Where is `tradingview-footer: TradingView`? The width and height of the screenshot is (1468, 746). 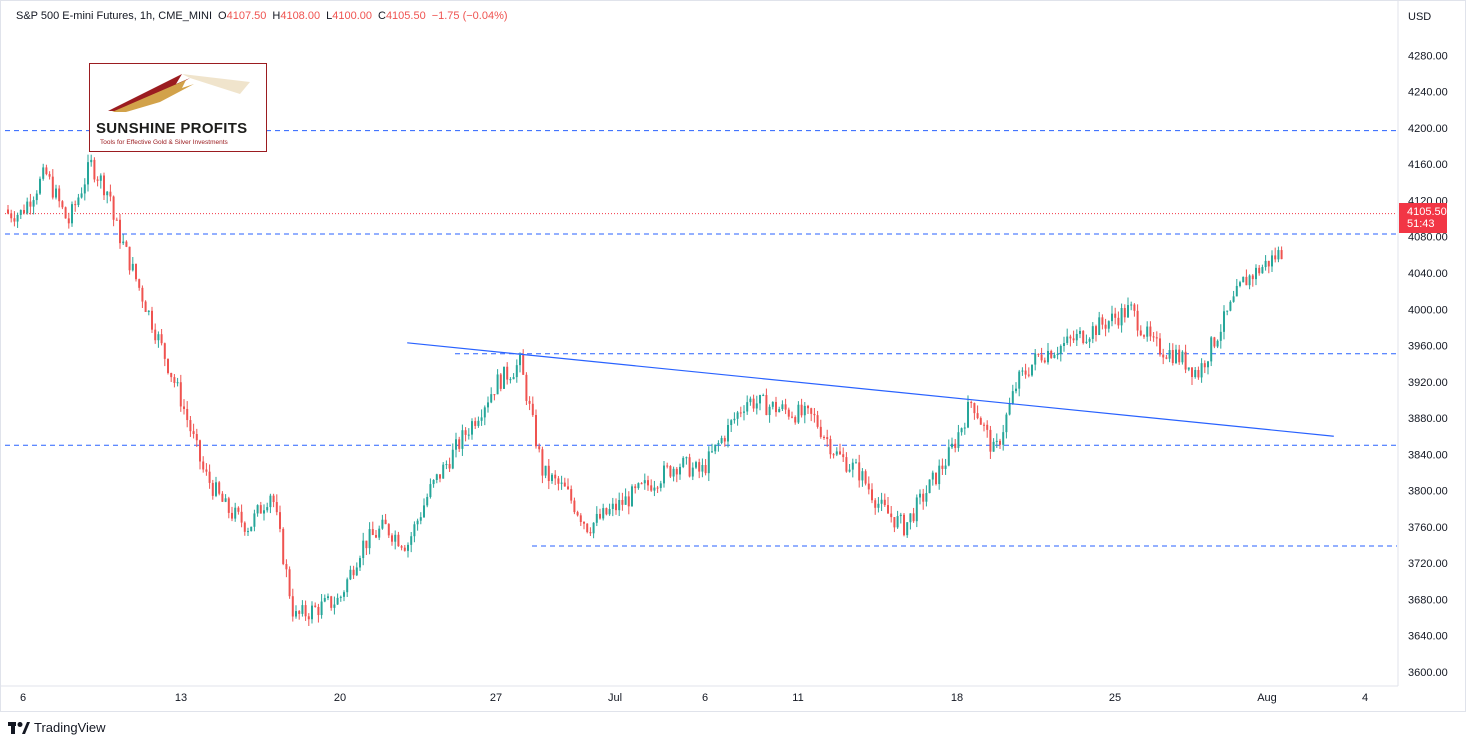 tradingview-footer: TradingView is located at coordinates (57, 727).